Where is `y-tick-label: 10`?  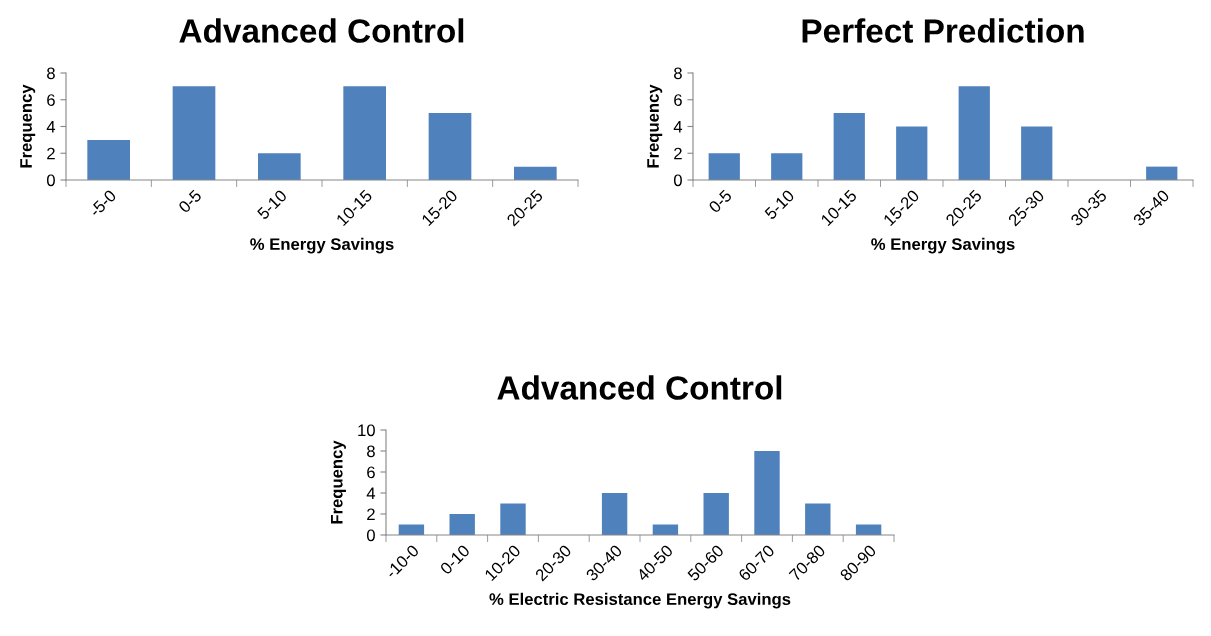 y-tick-label: 10 is located at coordinates (366, 430).